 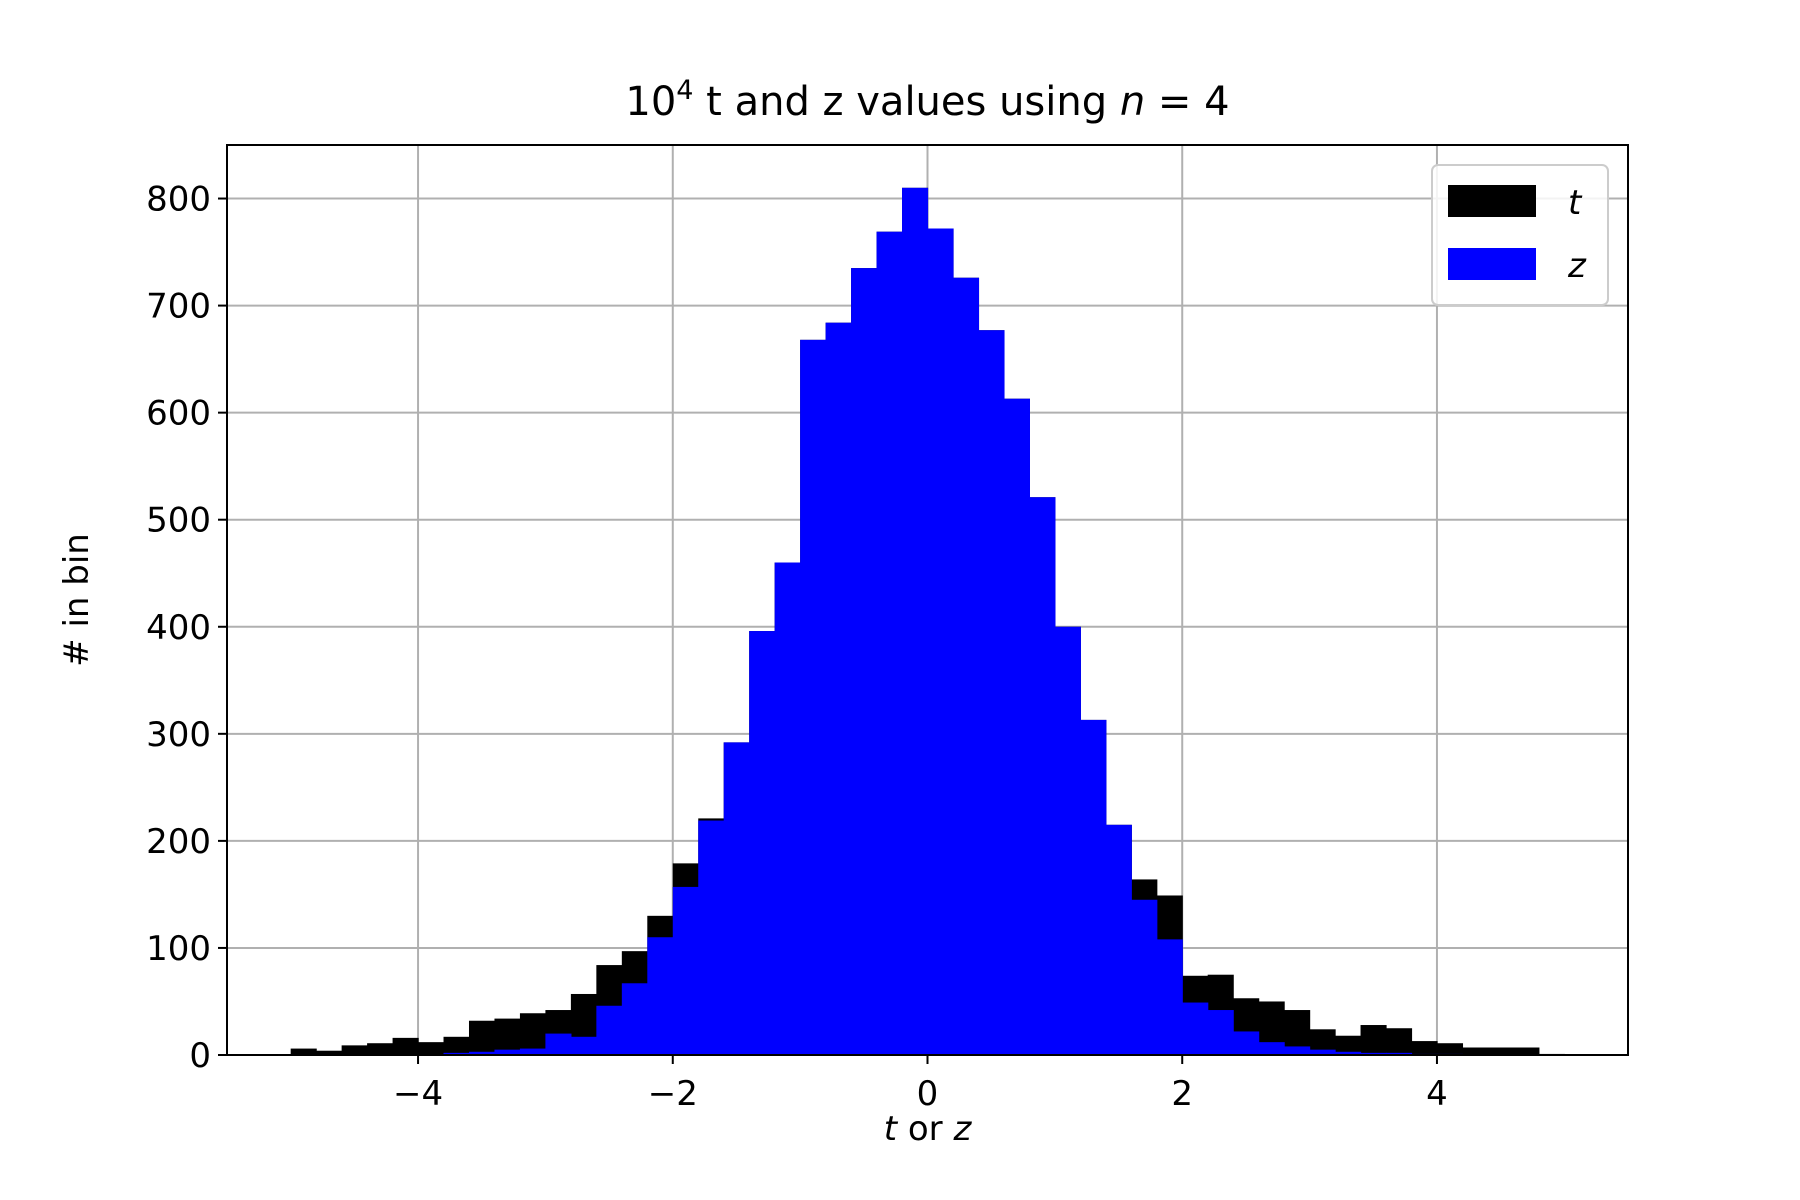 What do you see at coordinates (178, 521) in the screenshot?
I see `y-tick-label: 500` at bounding box center [178, 521].